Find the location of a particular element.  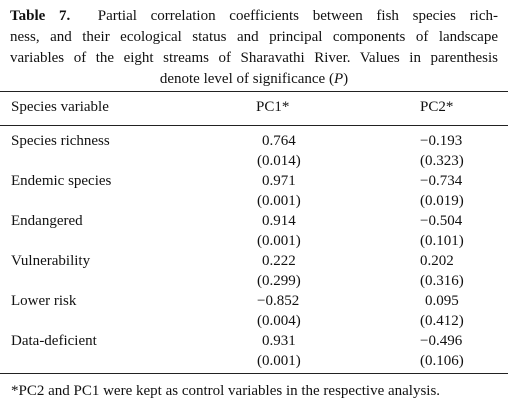

pc2-significance: (0.412) is located at coordinates (442, 321).